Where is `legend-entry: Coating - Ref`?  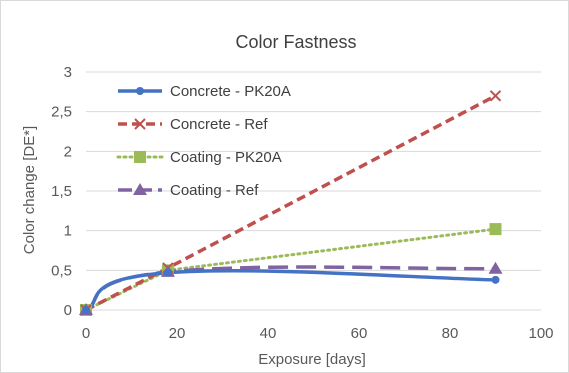
legend-entry: Coating - Ref is located at coordinates (188, 190).